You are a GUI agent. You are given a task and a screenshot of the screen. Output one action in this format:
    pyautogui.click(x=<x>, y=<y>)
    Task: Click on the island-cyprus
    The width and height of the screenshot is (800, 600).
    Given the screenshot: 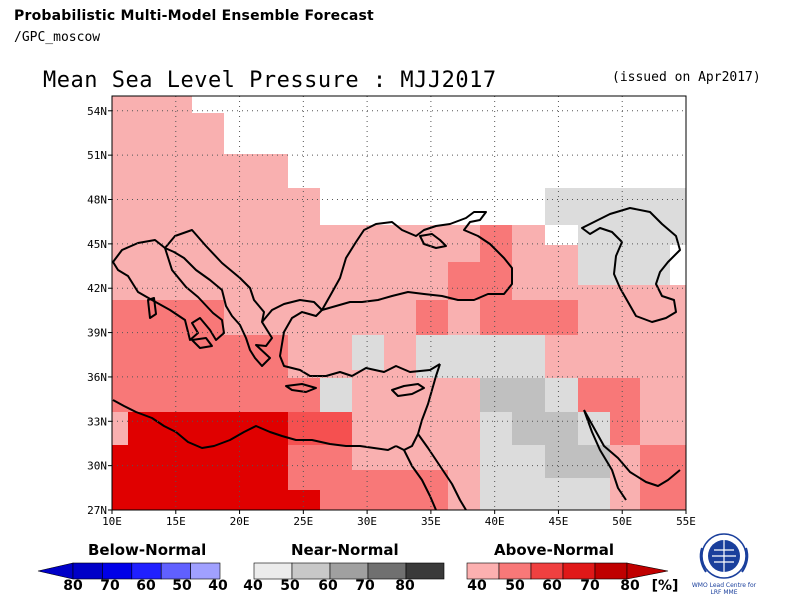 What is the action you would take?
    pyautogui.click(x=408, y=390)
    